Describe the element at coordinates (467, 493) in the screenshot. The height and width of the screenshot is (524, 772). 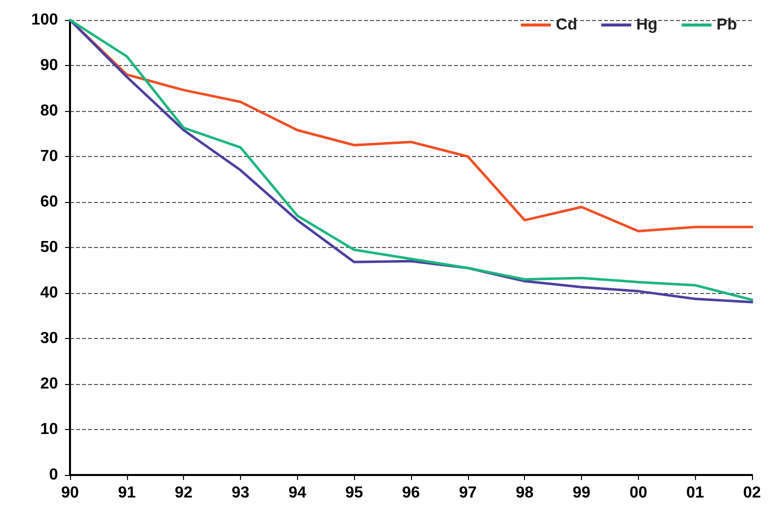
I see `x-tick-label: 97` at that location.